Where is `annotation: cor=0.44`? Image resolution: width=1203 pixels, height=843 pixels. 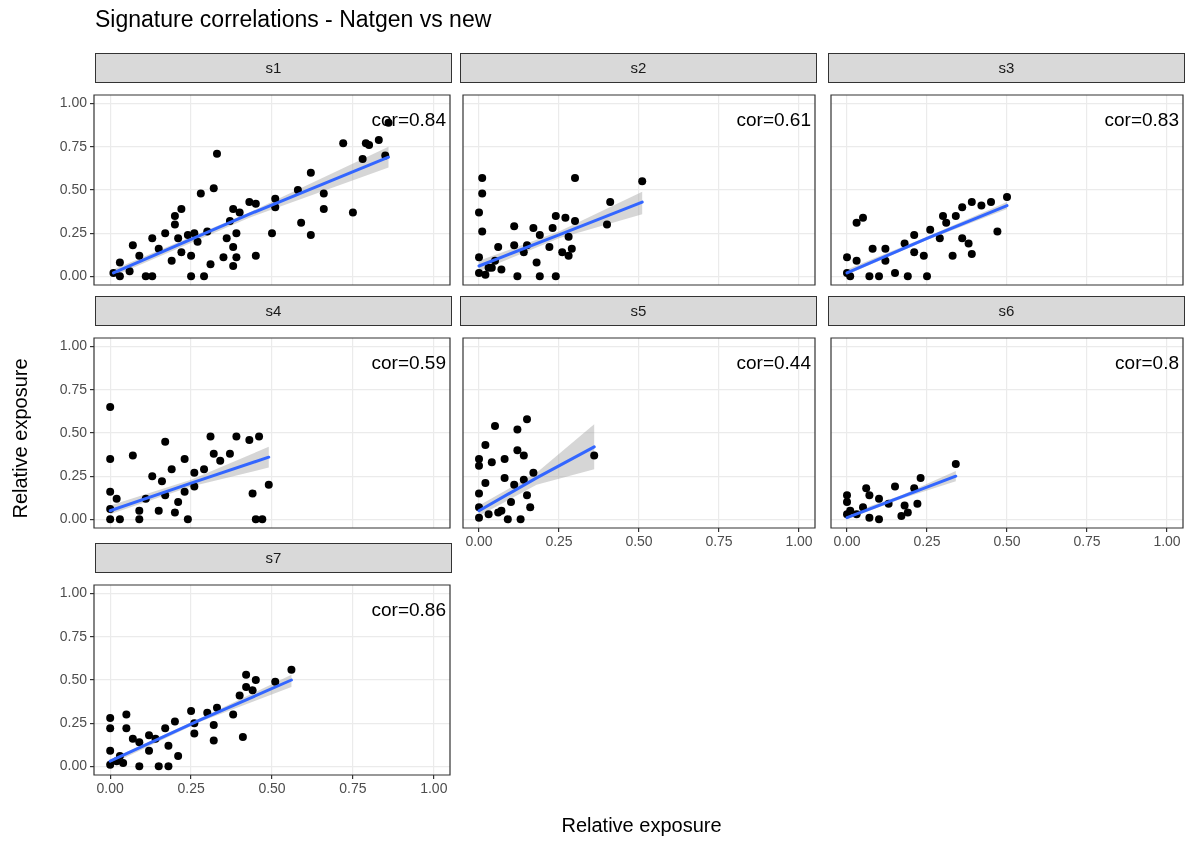 annotation: cor=0.44 is located at coordinates (774, 363).